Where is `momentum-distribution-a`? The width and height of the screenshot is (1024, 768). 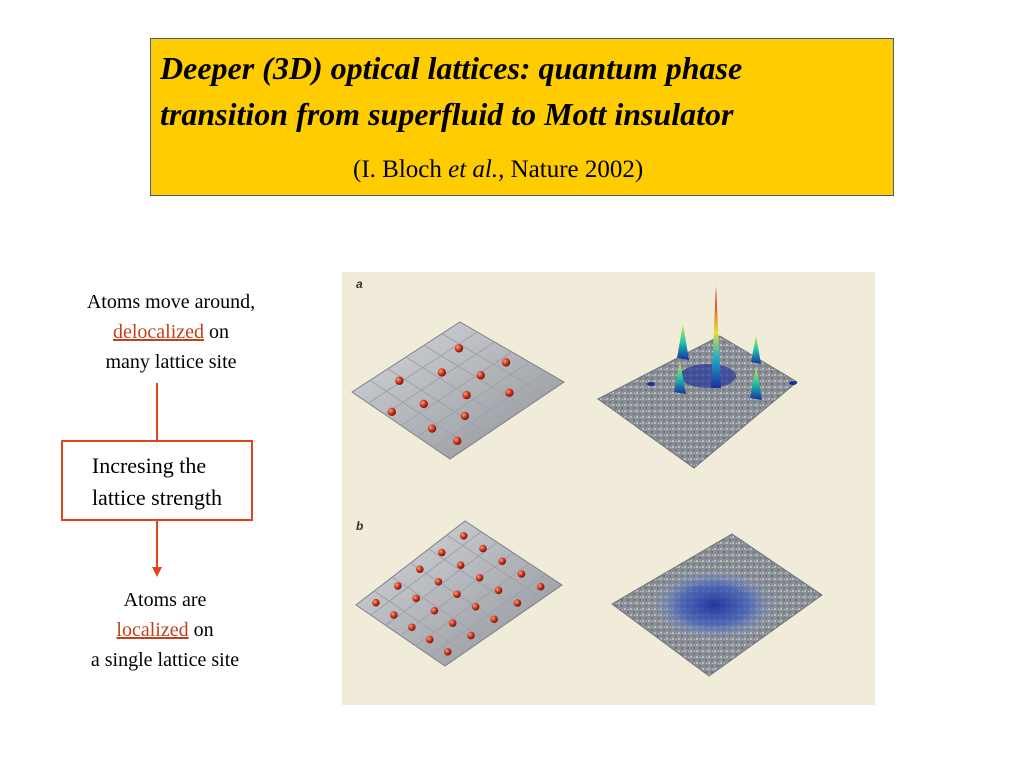 momentum-distribution-a is located at coordinates (697, 377).